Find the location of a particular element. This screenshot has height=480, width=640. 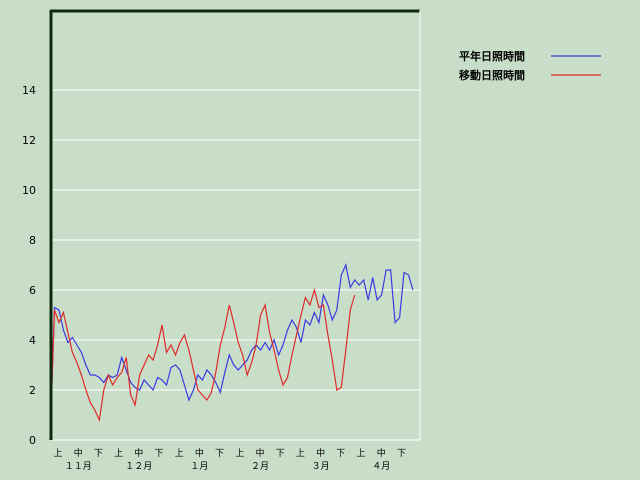

month-label: ３月 is located at coordinates (321, 466).